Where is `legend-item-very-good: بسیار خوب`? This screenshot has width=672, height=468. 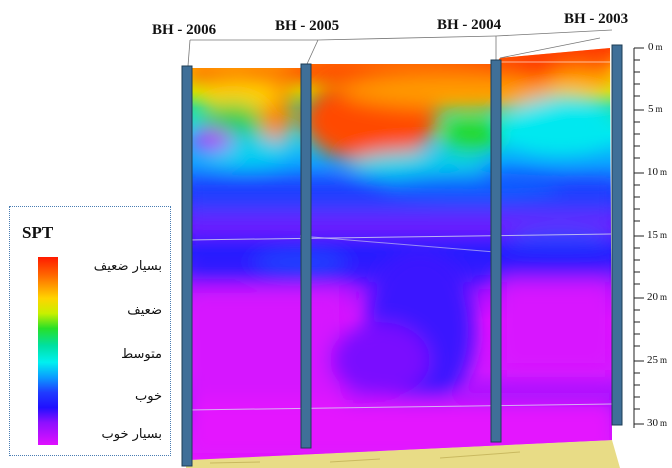 legend-item-very-good: بسیار خوب is located at coordinates (132, 434).